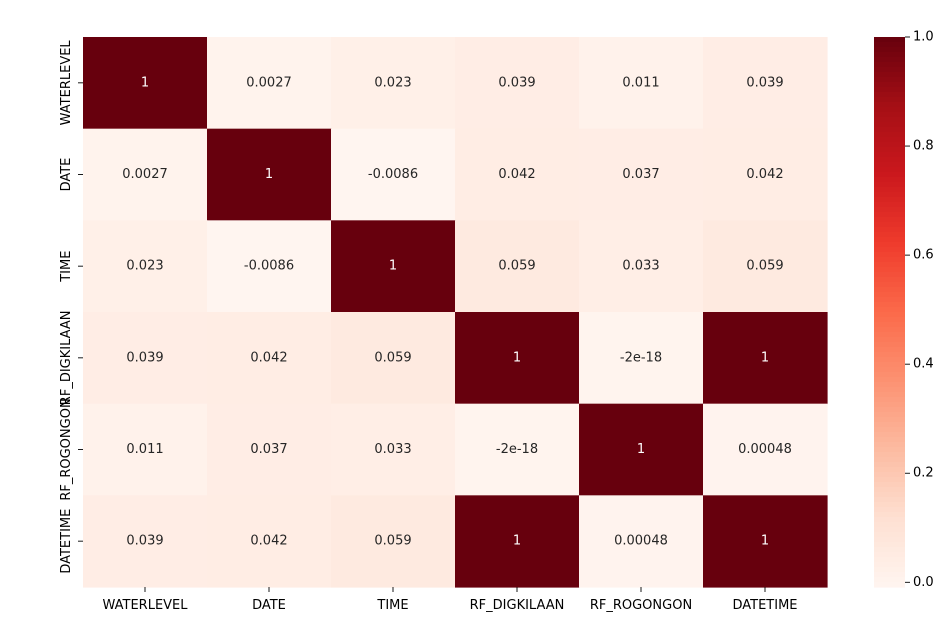  Describe the element at coordinates (923, 364) in the screenshot. I see `colorbar-tick-label: 0.4` at that location.